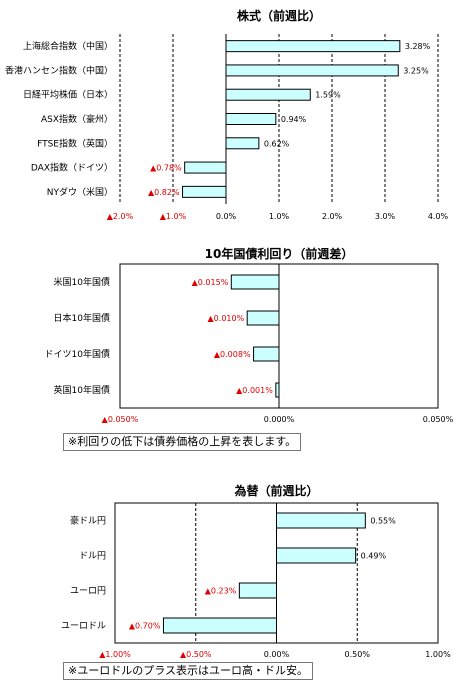  Describe the element at coordinates (120, 216) in the screenshot. I see `stocks-tick-label: ▲2.0%` at that location.